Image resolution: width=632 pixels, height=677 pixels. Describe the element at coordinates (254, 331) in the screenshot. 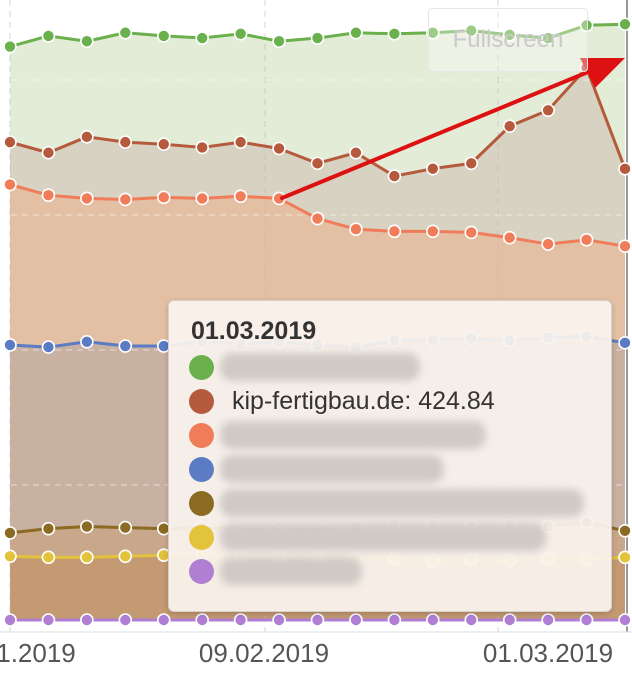

I see `tooltip-date: 01.03.2019` at that location.